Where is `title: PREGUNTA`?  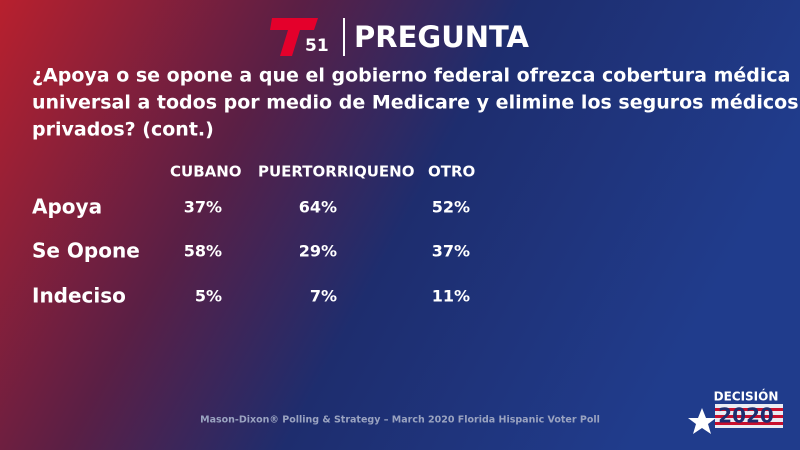 title: PREGUNTA is located at coordinates (442, 37).